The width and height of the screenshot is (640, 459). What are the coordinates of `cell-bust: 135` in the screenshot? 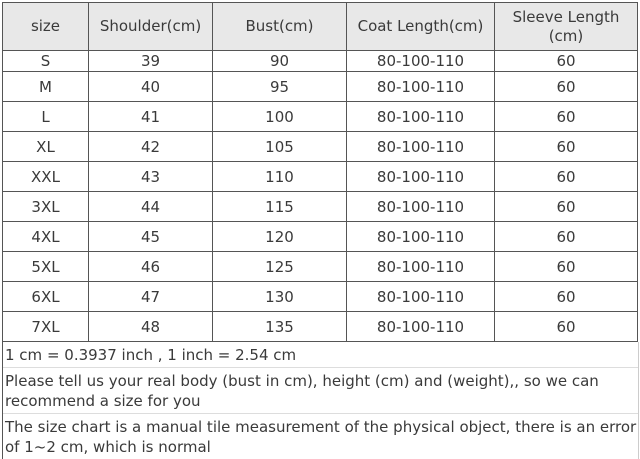 It's located at (279, 326).